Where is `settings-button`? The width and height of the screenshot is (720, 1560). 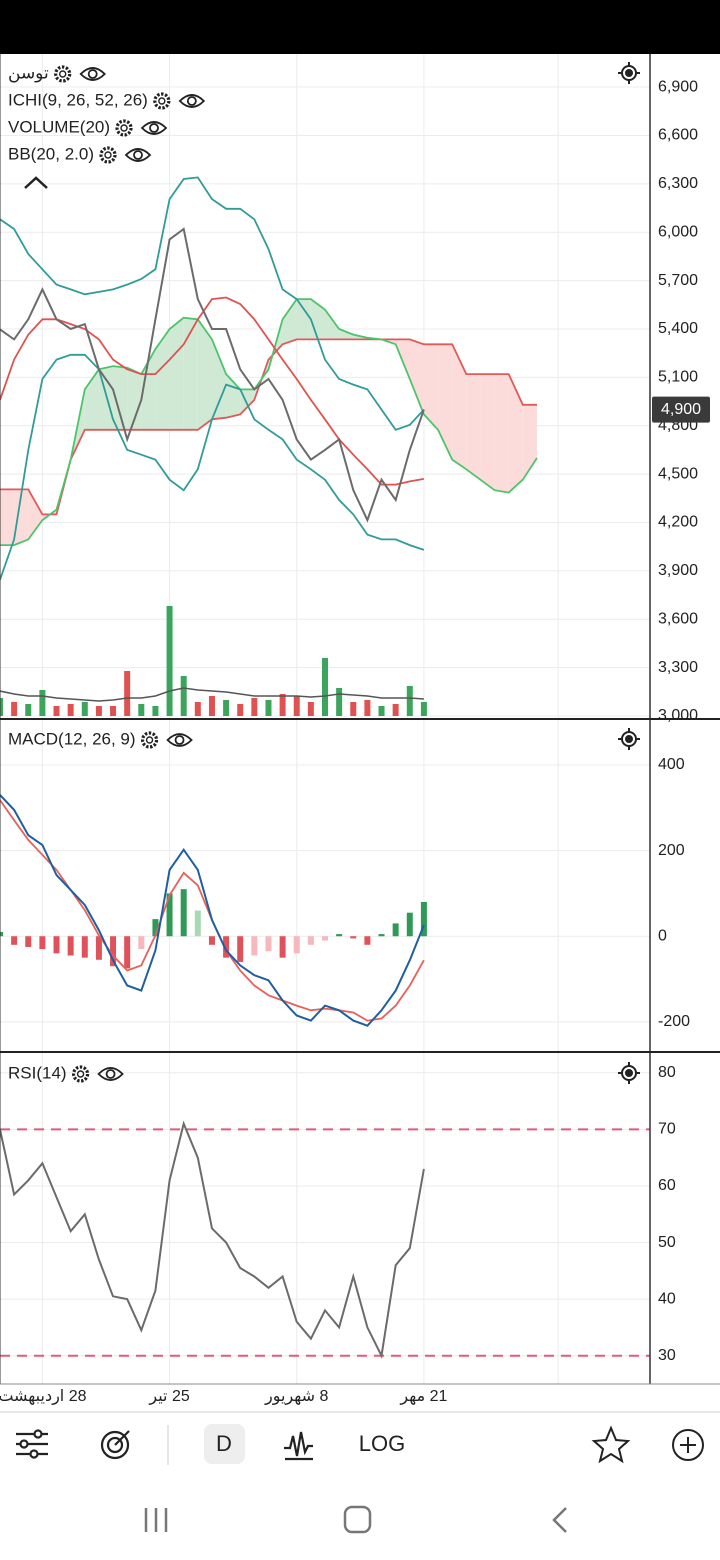
settings-button is located at coordinates (32, 1444).